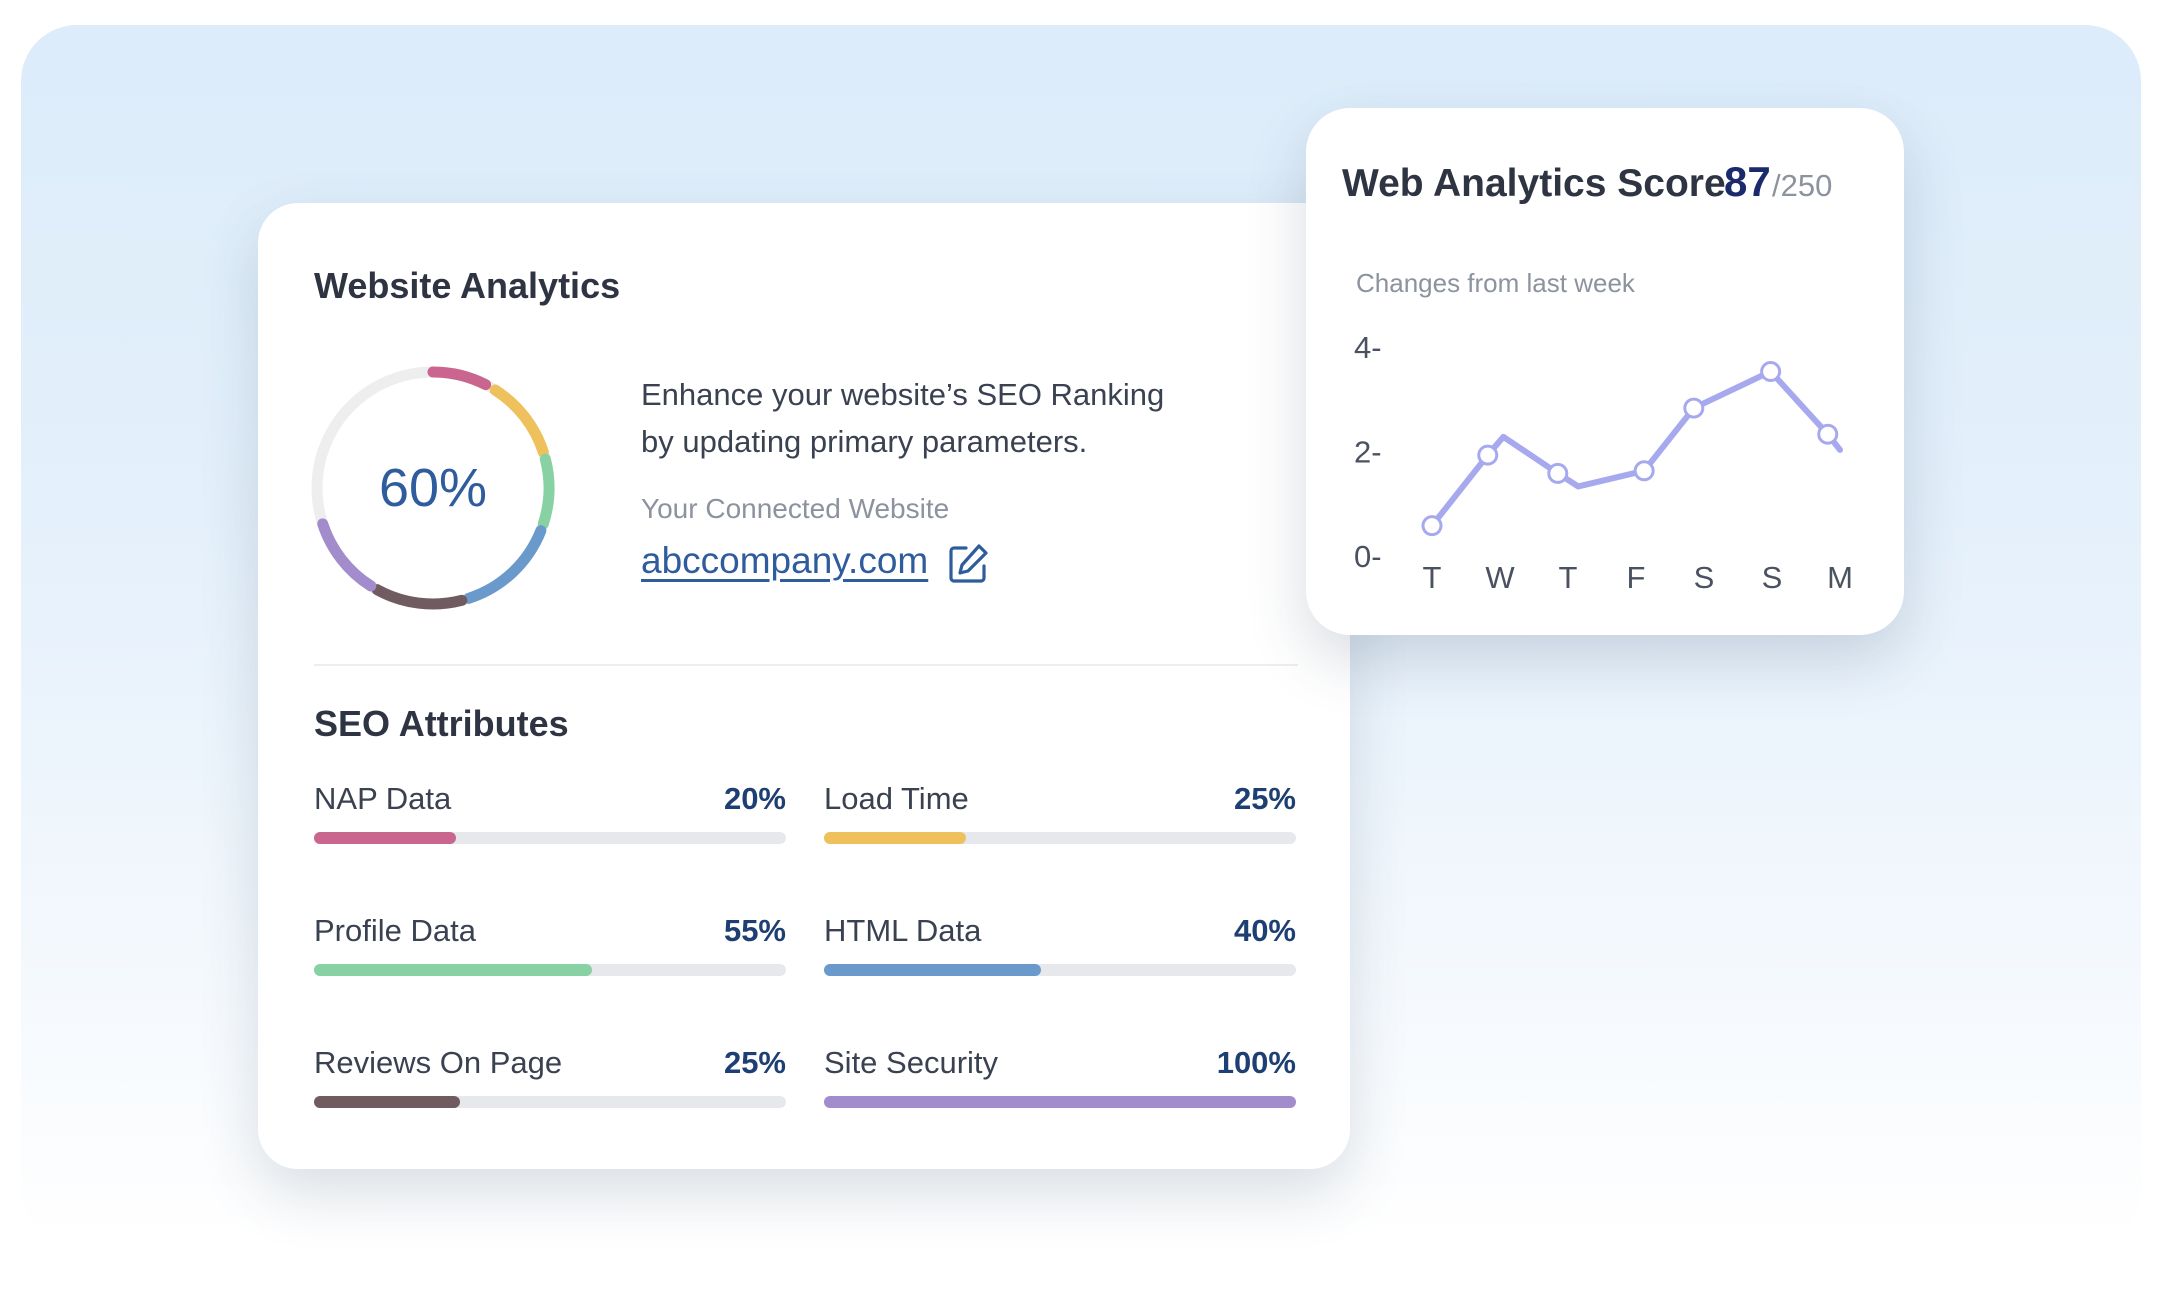 This screenshot has width=2160, height=1298. What do you see at coordinates (1636, 577) in the screenshot?
I see `x-tick-label: F` at bounding box center [1636, 577].